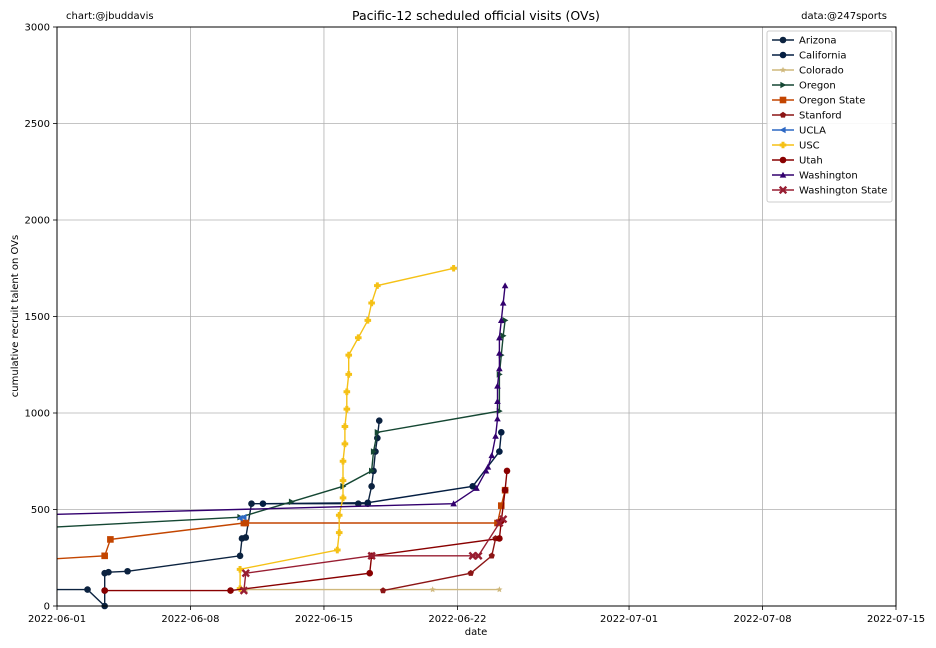 This screenshot has width=936, height=648. Describe the element at coordinates (823, 56) in the screenshot. I see `legend-label: California` at that location.